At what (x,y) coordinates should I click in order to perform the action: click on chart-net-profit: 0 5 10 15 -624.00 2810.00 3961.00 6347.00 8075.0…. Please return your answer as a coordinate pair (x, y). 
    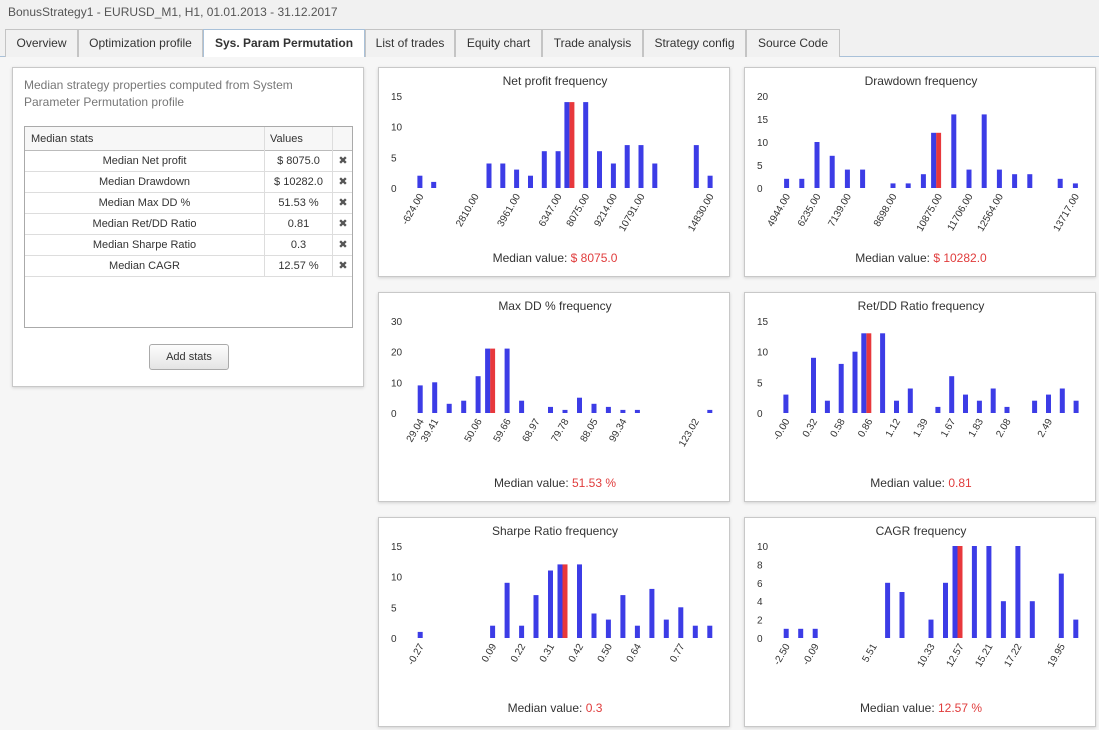
    Looking at the image, I should click on (554, 163).